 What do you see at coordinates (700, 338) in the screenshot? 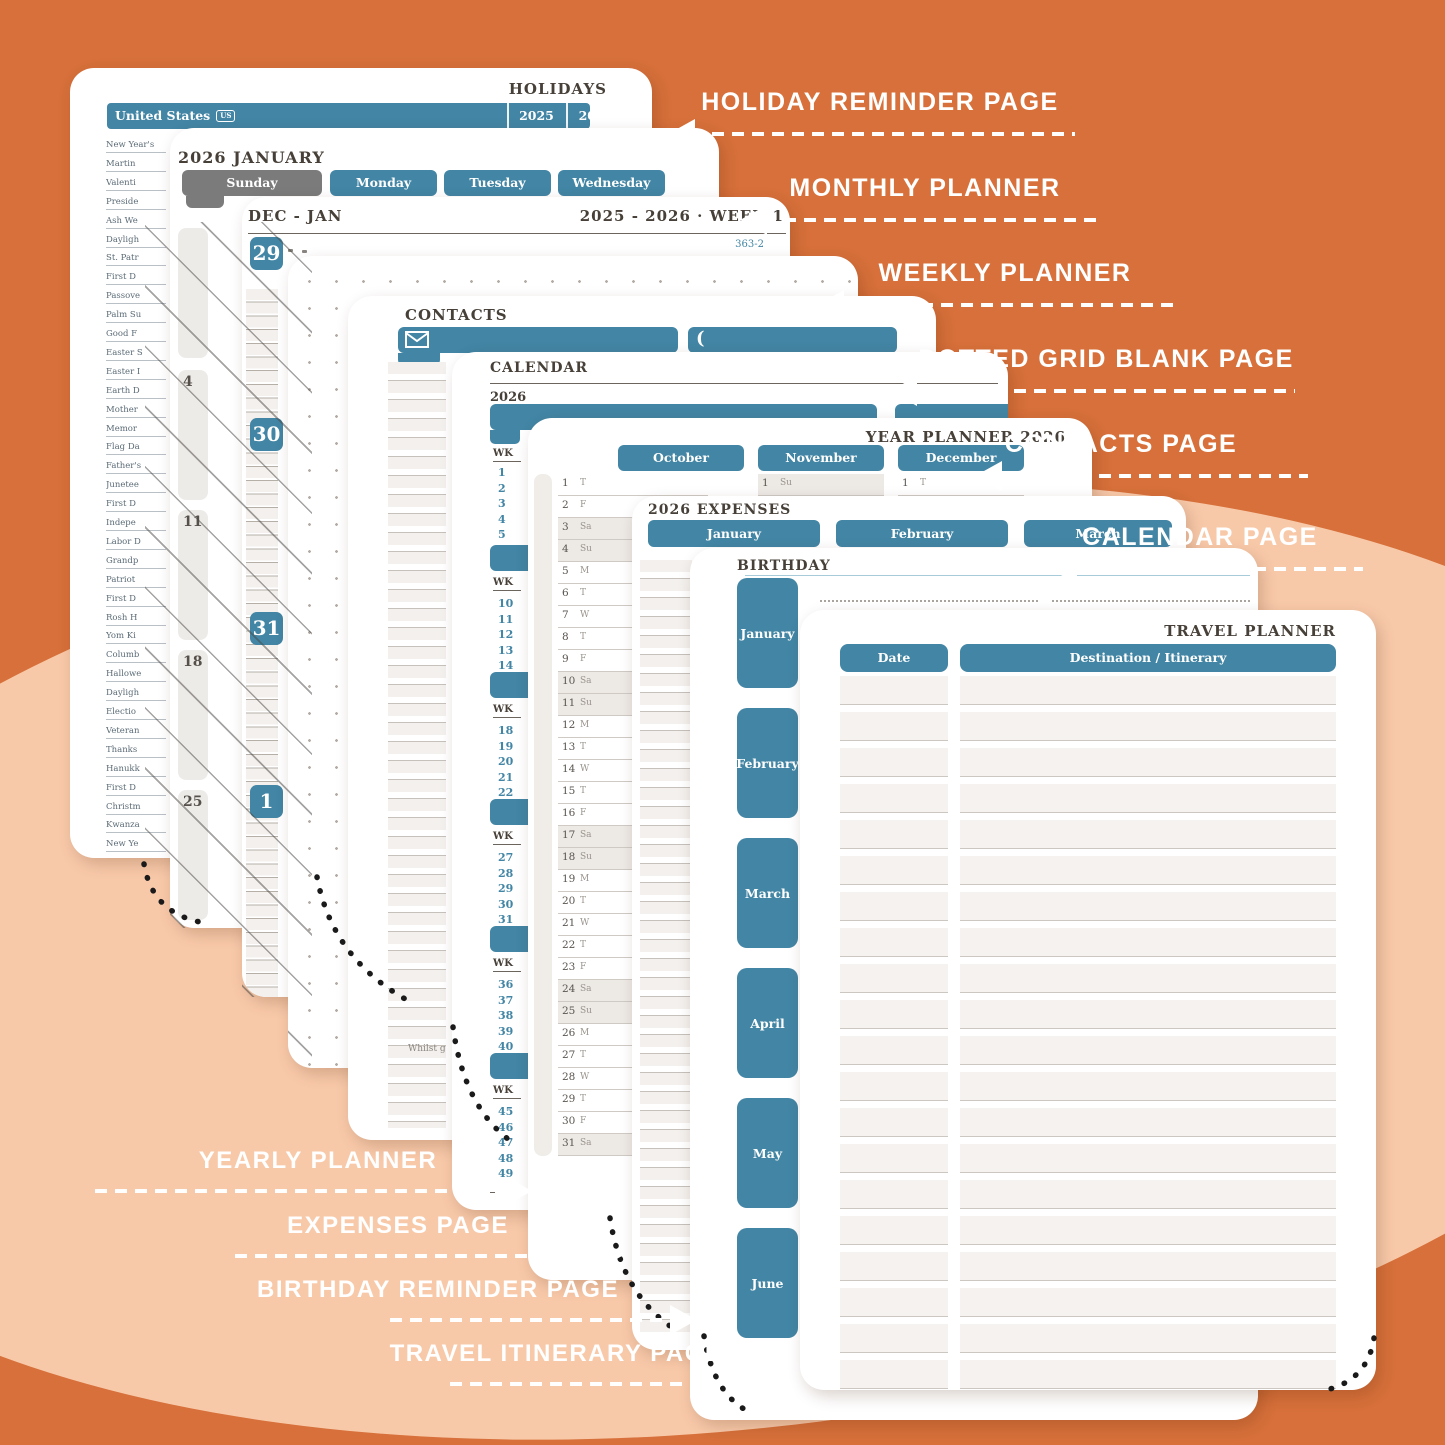
I see `phone-icon: (` at bounding box center [700, 338].